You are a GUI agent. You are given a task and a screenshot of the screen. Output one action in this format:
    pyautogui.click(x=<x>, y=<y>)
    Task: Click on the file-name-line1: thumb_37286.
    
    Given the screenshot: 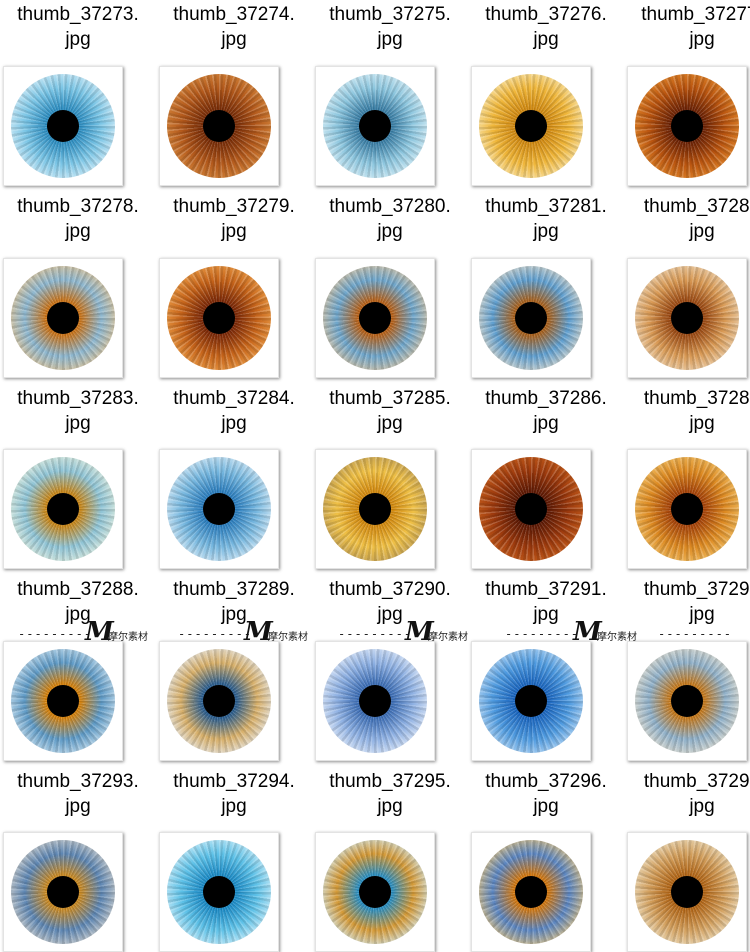 What is the action you would take?
    pyautogui.click(x=546, y=398)
    